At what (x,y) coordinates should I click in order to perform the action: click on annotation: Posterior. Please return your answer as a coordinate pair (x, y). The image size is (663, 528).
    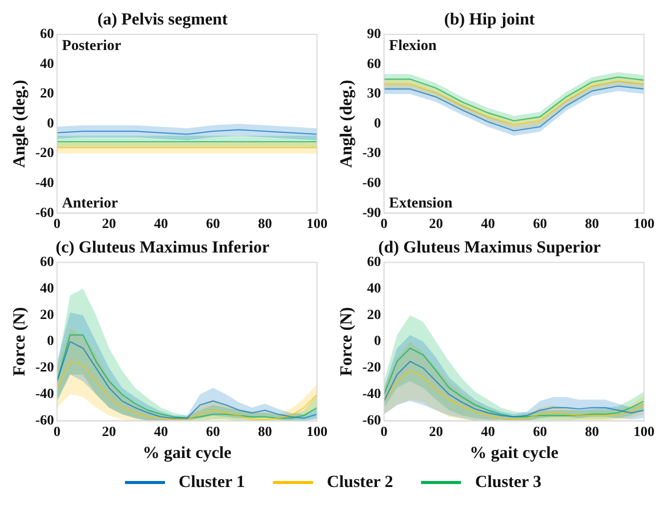
    Looking at the image, I should click on (92, 46).